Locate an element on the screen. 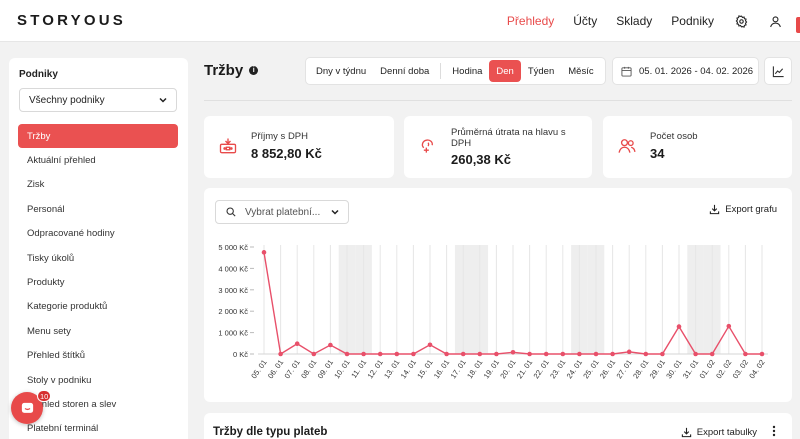  x-tick-label: 21. 01 is located at coordinates (524, 369).